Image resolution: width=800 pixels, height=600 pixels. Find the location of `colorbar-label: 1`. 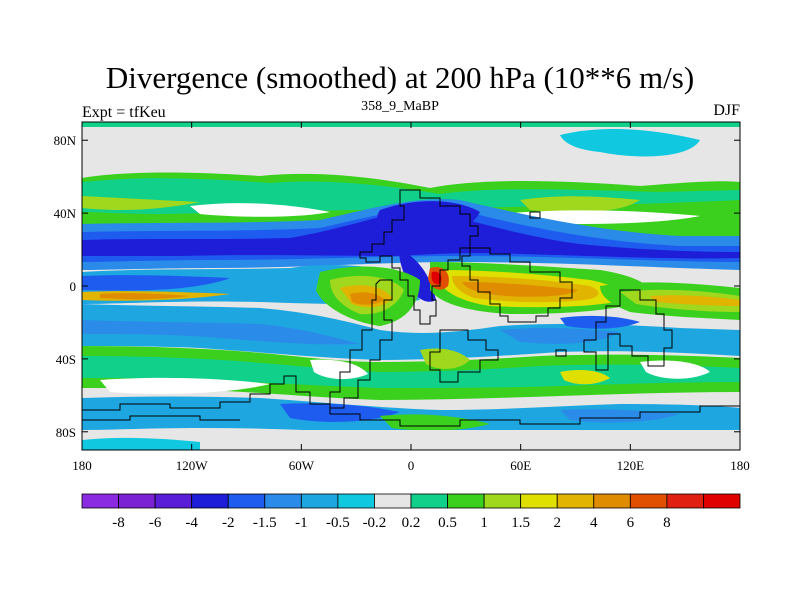

colorbar-label: 1 is located at coordinates (484, 523).